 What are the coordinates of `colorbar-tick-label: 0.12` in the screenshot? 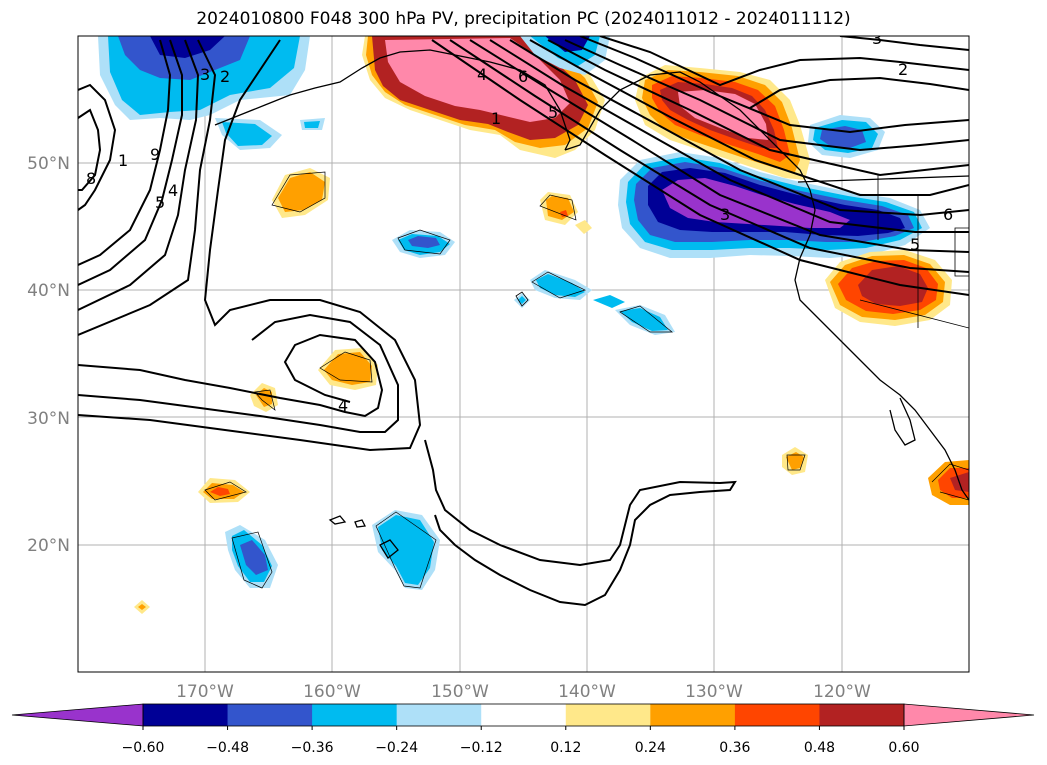 It's located at (565, 748).